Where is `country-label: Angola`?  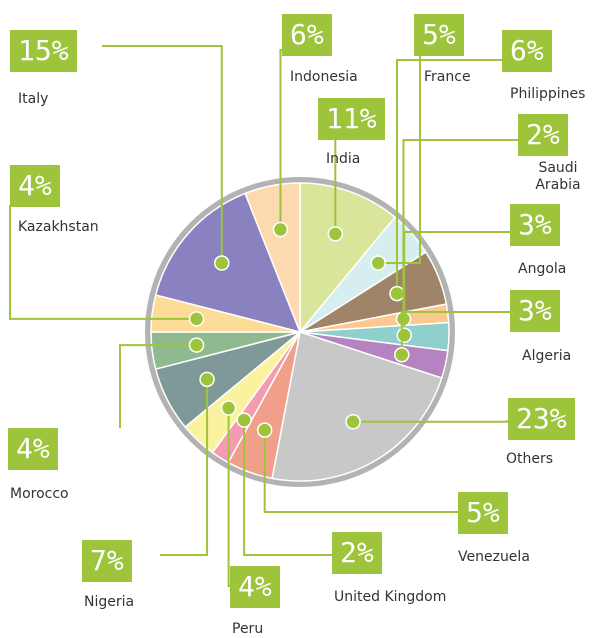
country-label: Angola is located at coordinates (542, 269).